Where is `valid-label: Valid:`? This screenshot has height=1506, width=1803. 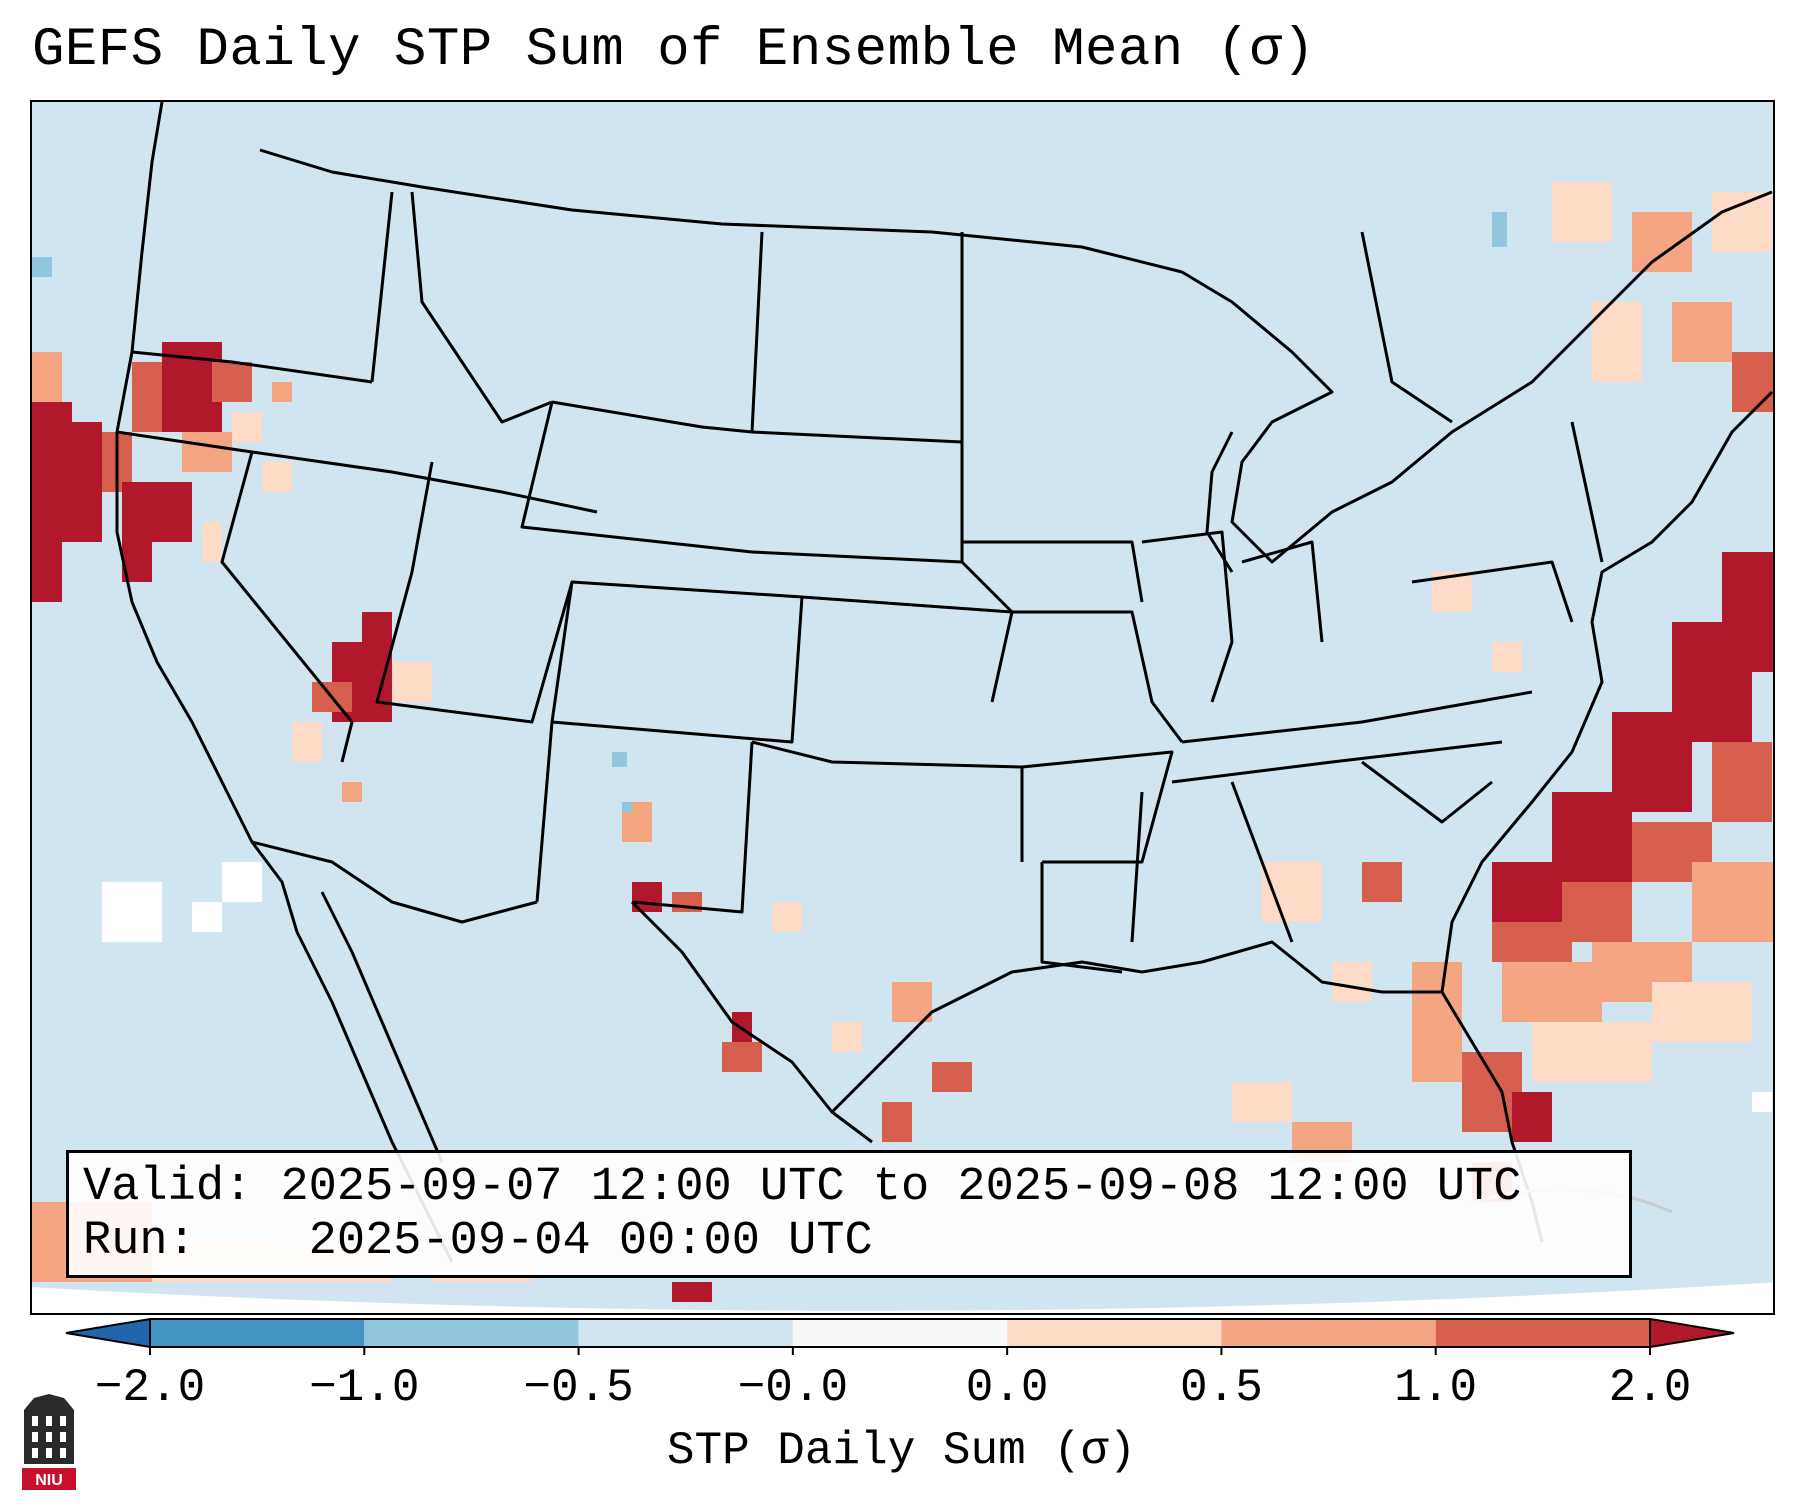
valid-label: Valid: is located at coordinates (168, 1187).